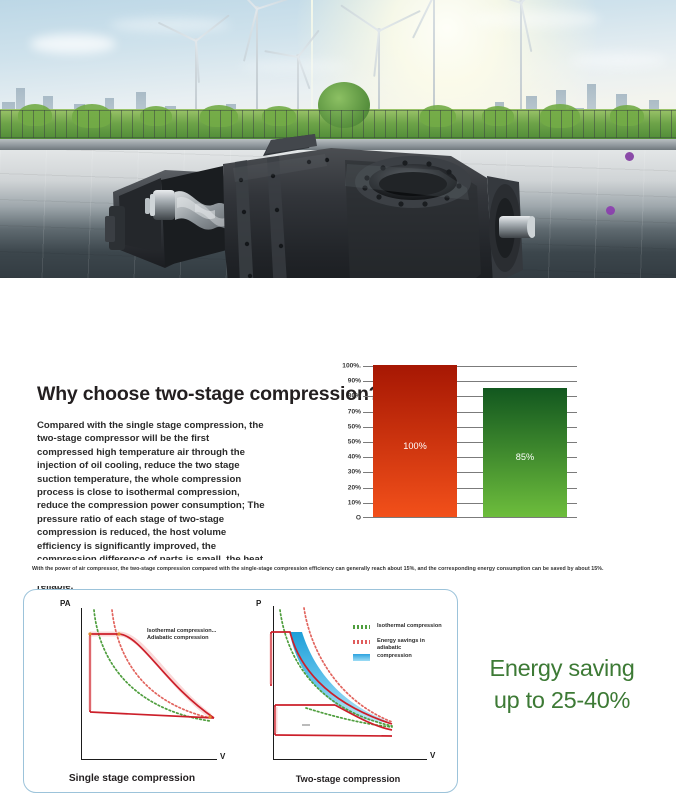 This screenshot has width=676, height=811. Describe the element at coordinates (348, 691) in the screenshot. I see `pv-diagram-two-stage: P V` at that location.